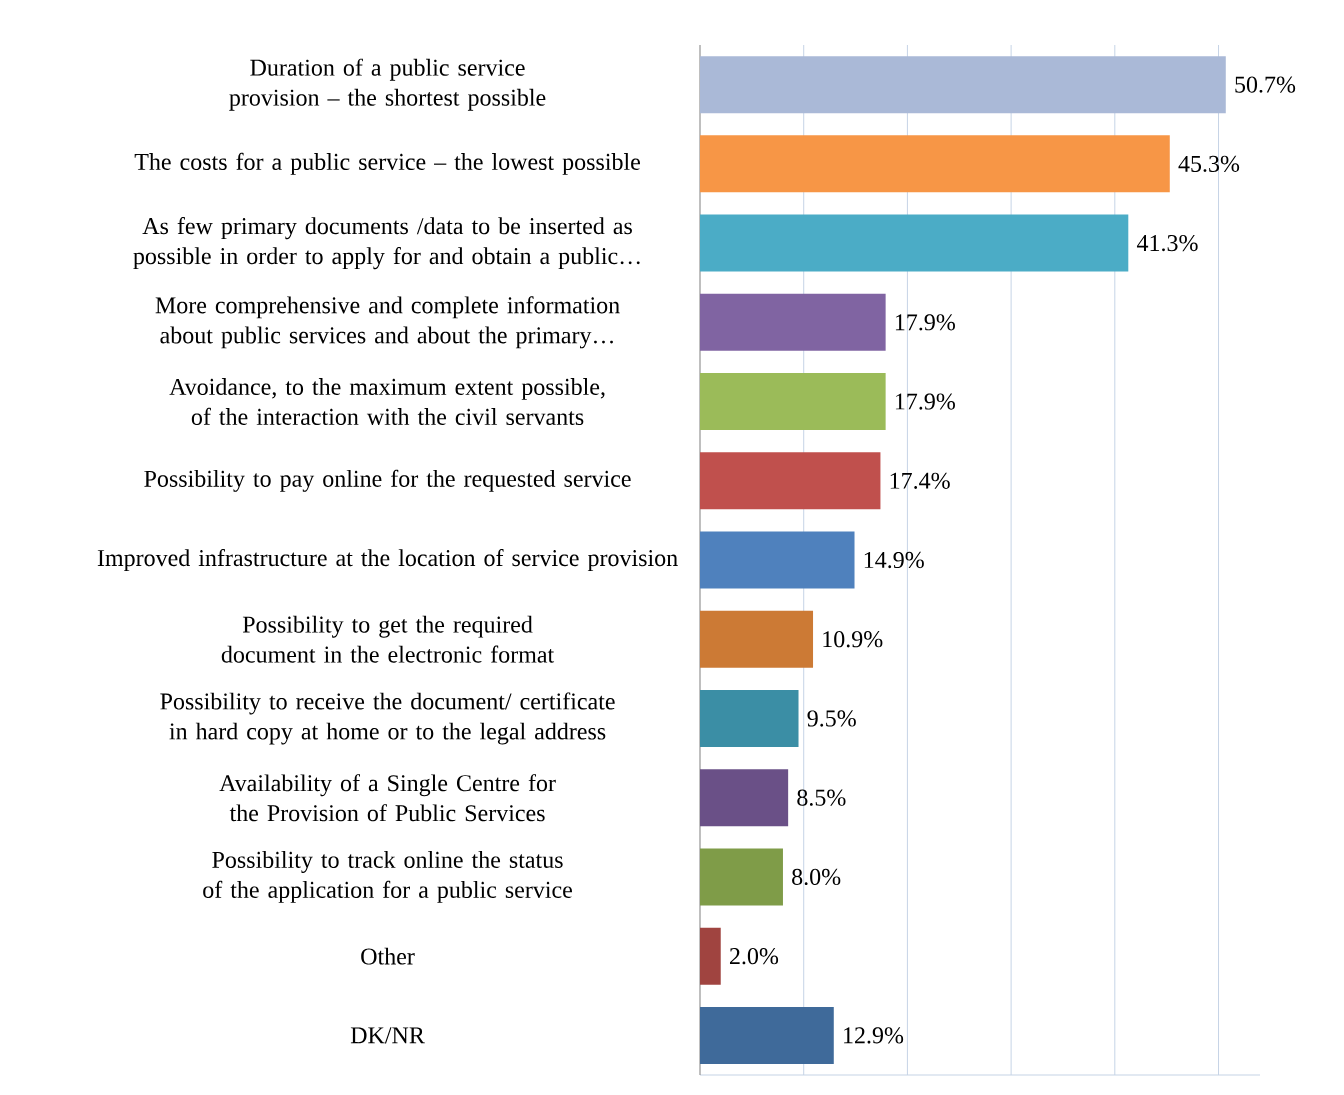 Image resolution: width=1344 pixels, height=1095 pixels. What do you see at coordinates (920, 480) in the screenshot?
I see `data-label: 17.4%` at bounding box center [920, 480].